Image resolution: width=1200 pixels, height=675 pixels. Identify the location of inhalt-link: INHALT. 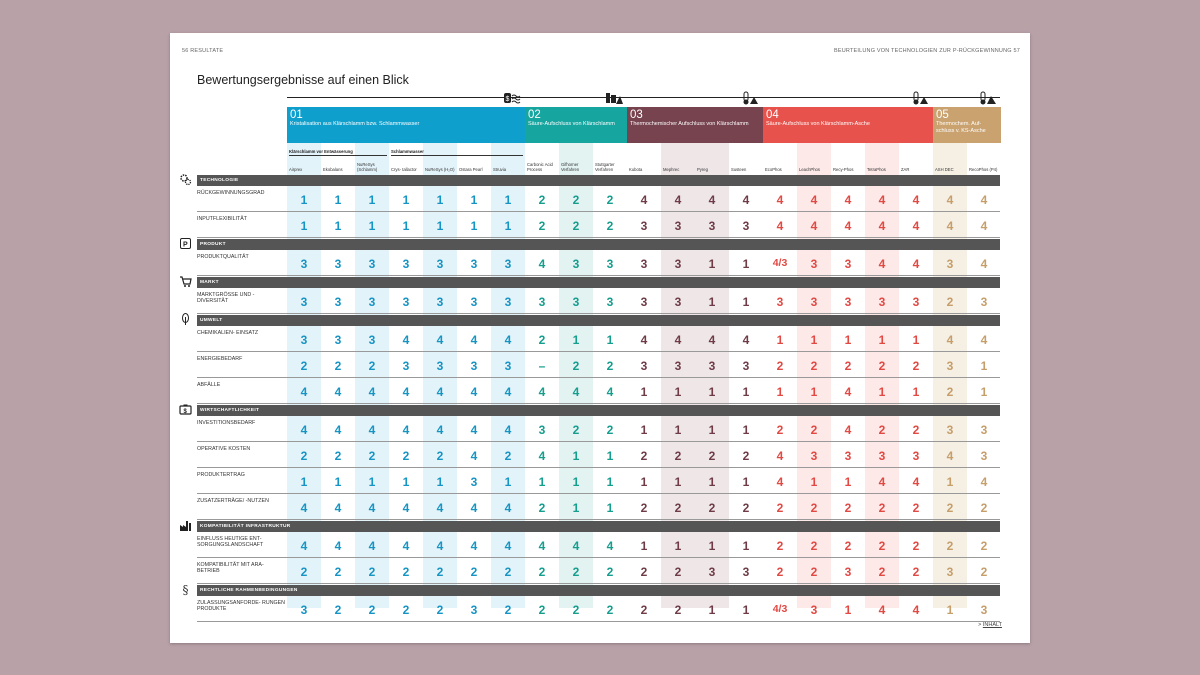
(992, 625).